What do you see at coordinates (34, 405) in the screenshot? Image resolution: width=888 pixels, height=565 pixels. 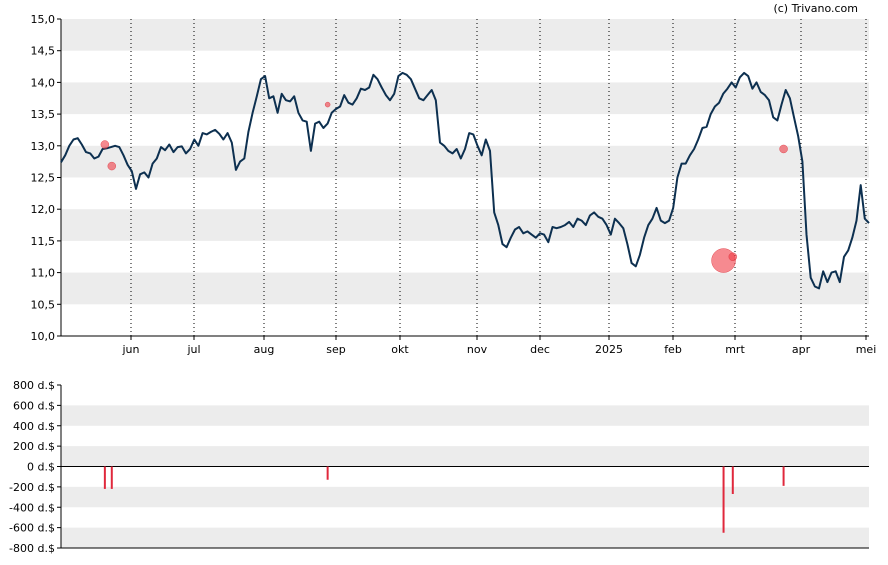 I see `y-tick-label: 600 d.$` at bounding box center [34, 405].